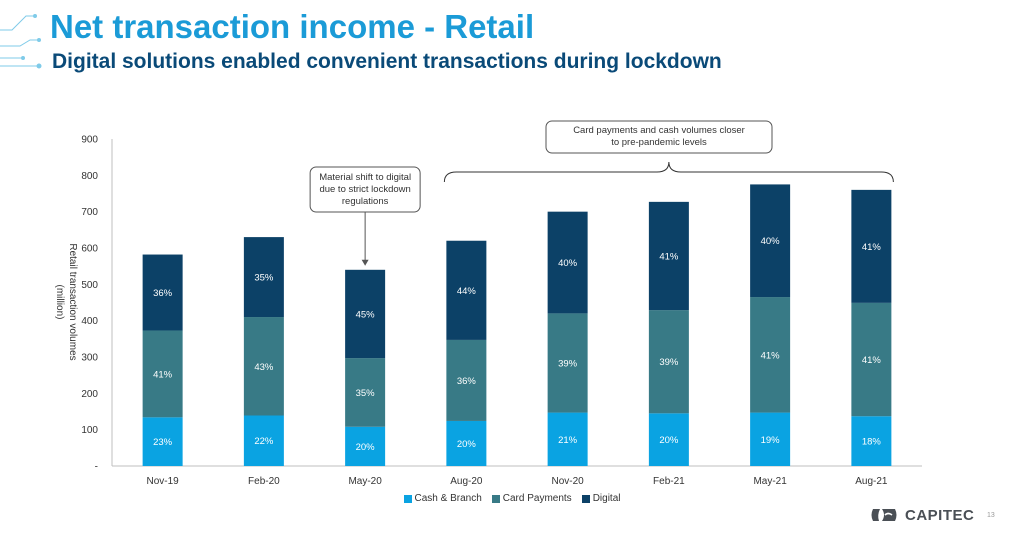 The height and width of the screenshot is (535, 1024). I want to click on slide-title: Net transaction income - Retail, so click(292, 26).